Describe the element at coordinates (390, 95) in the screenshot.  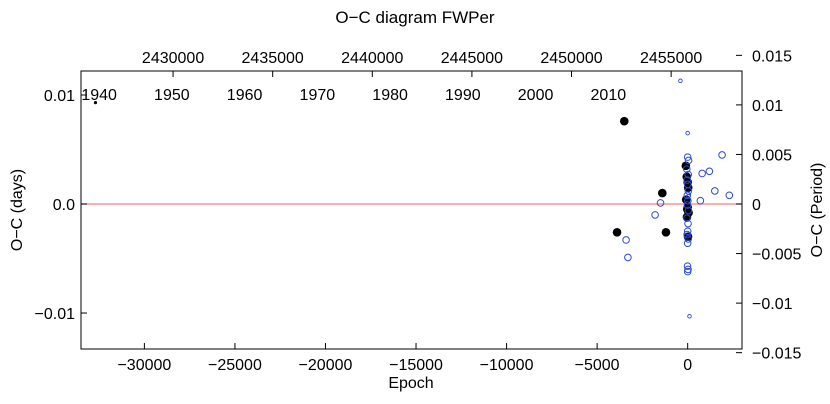
I see `year-label: 1980` at that location.